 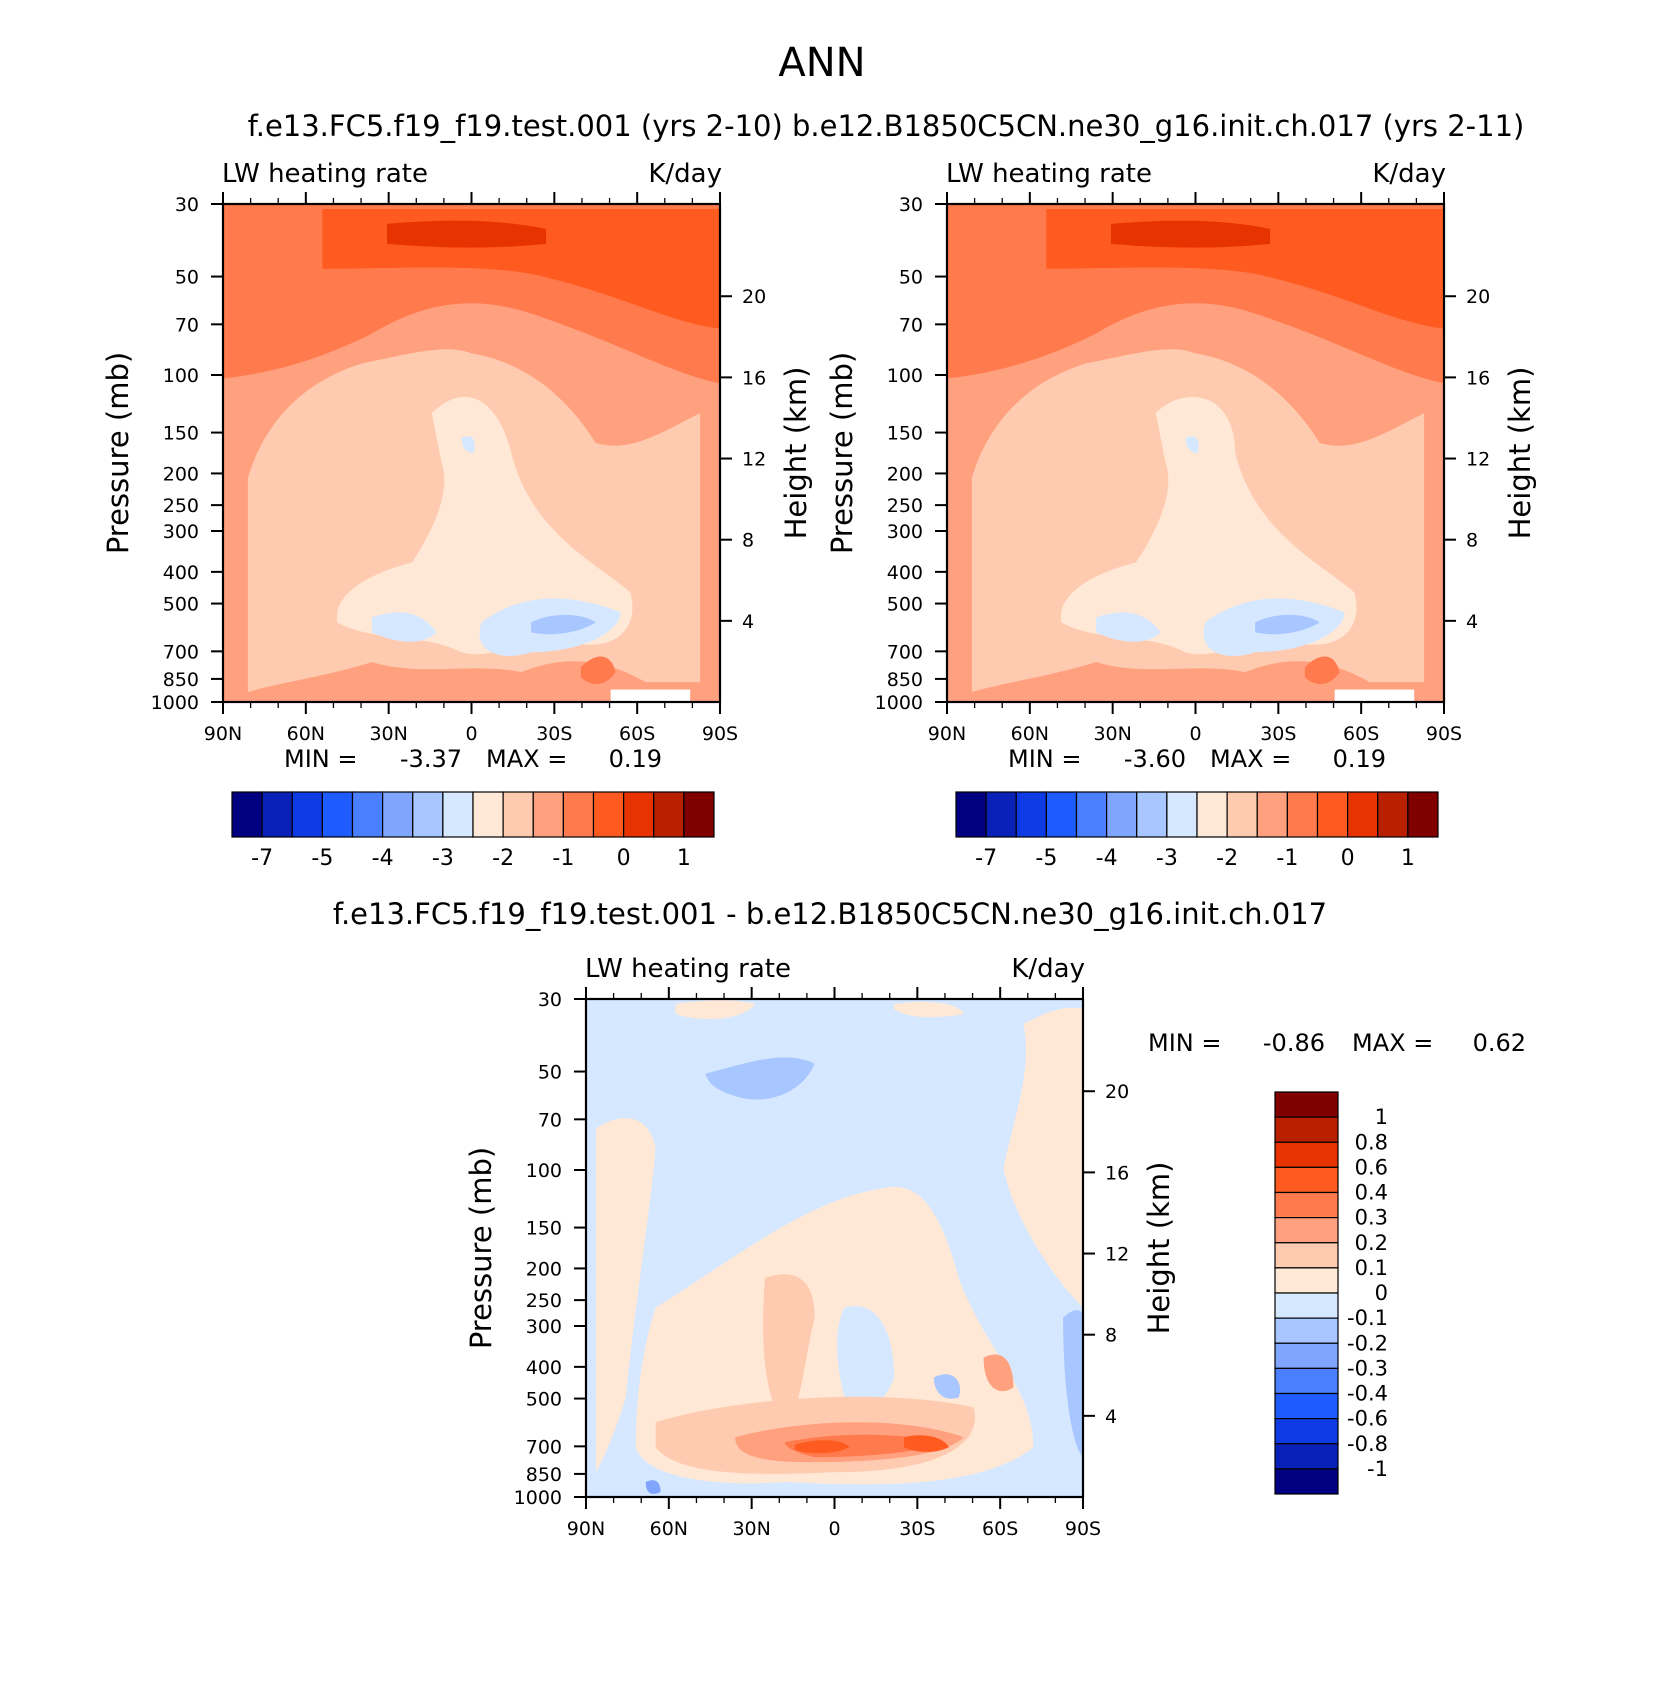 What do you see at coordinates (1155, 759) in the screenshot?
I see `min-value: -3.60` at bounding box center [1155, 759].